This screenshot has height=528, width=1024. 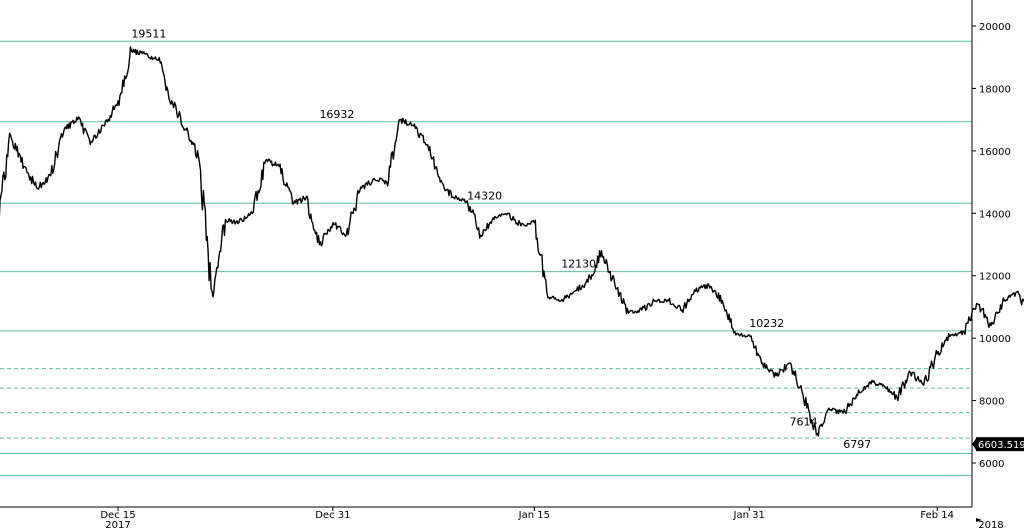 I want to click on y-tick-label: 18000, so click(x=995, y=89).